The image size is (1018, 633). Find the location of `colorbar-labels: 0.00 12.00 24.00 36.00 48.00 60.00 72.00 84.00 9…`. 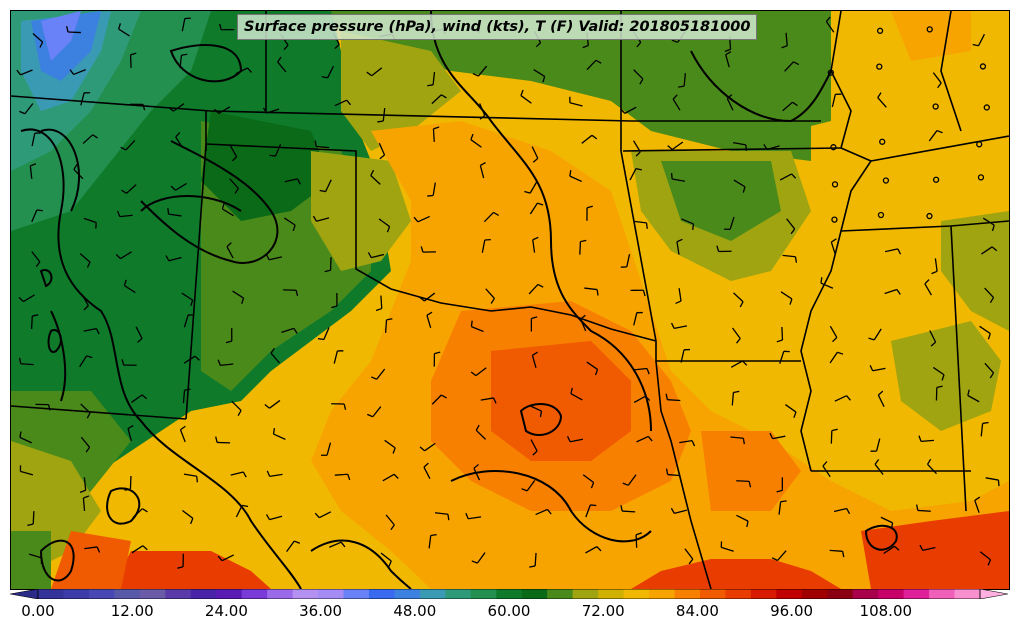

colorbar-labels: 0.00 12.00 24.00 36.00 48.00 60.00 72.00 84.00 9… is located at coordinates (509, 614).